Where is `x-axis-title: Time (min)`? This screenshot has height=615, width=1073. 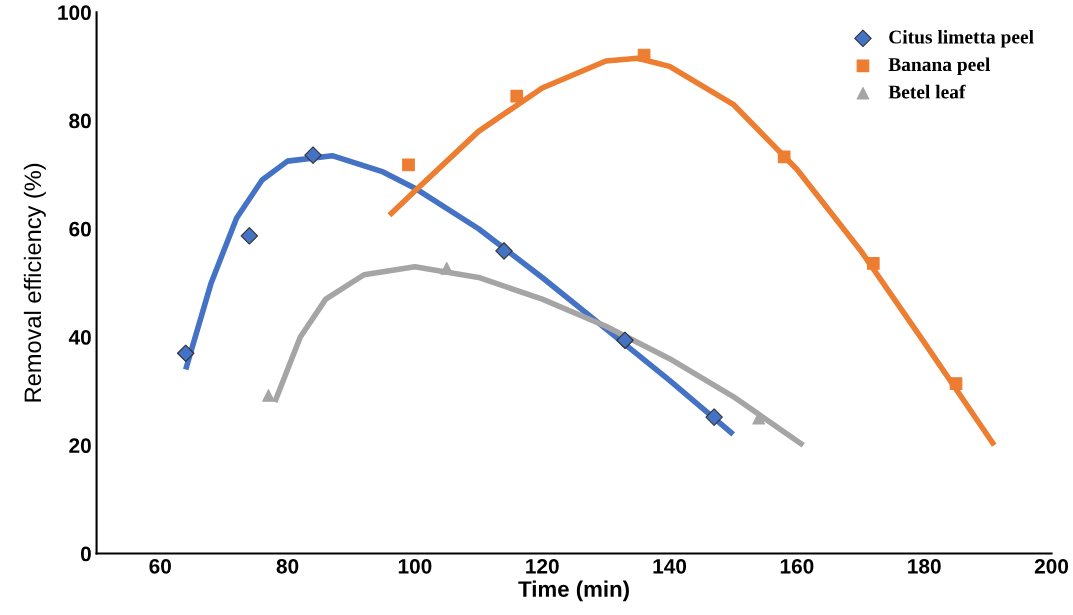
x-axis-title: Time (min) is located at coordinates (573, 591).